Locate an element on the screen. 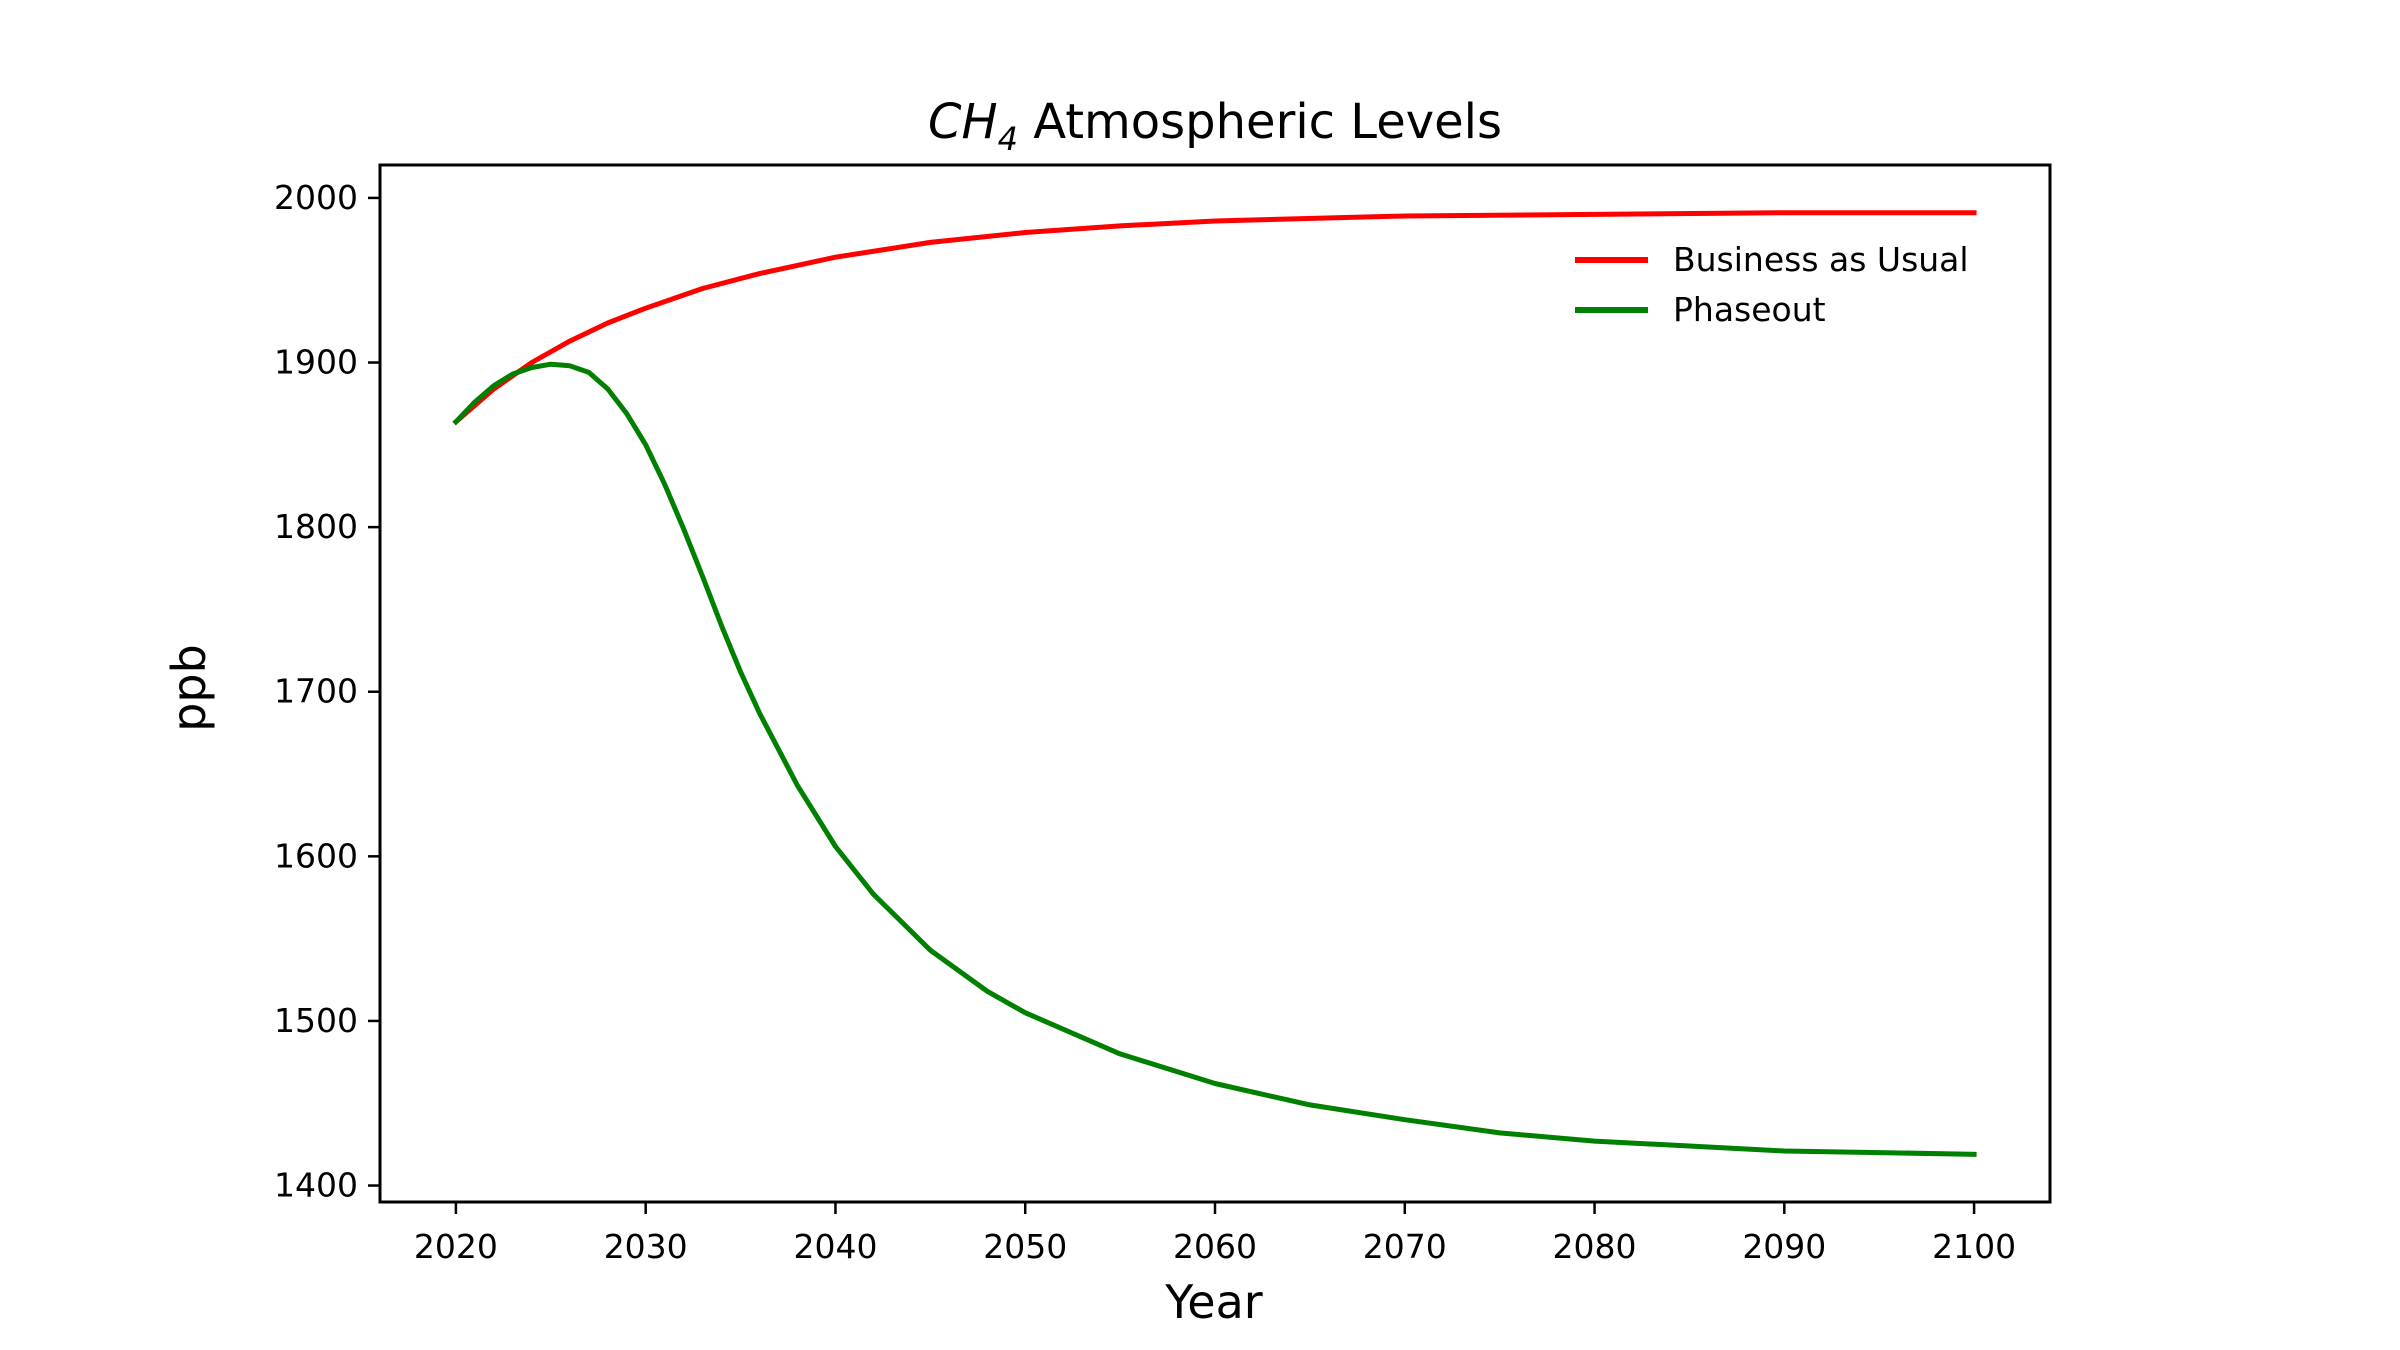 This screenshot has width=2400, height=1350. y-tick-label: 1500 is located at coordinates (316, 1020).